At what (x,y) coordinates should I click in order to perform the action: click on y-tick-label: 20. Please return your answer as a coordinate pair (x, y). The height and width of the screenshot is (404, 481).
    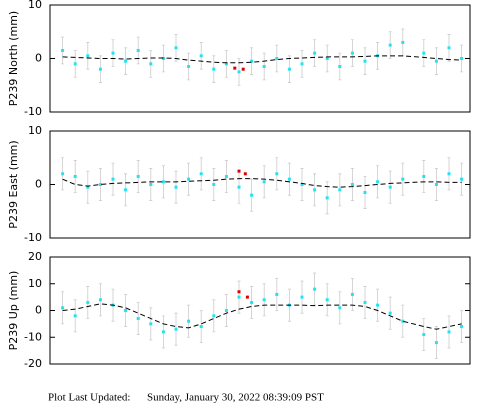
    Looking at the image, I should click on (35, 256).